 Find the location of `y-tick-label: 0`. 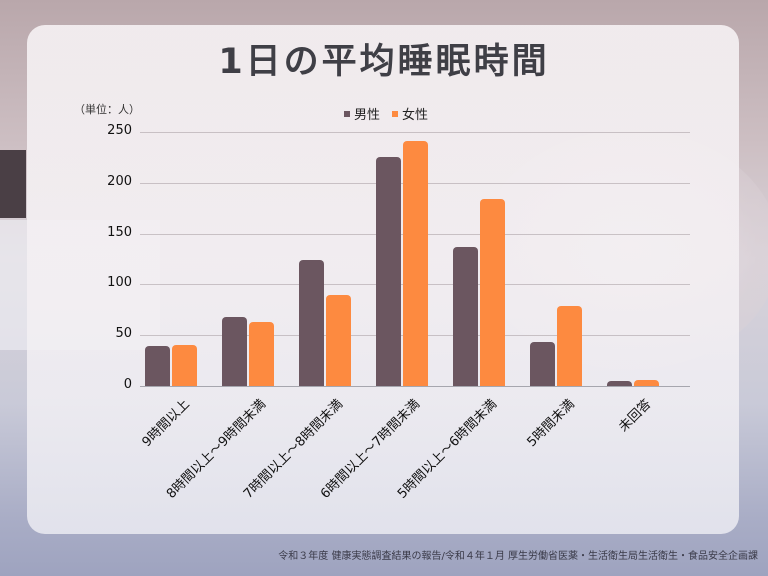

y-tick-label: 0 is located at coordinates (127, 384).